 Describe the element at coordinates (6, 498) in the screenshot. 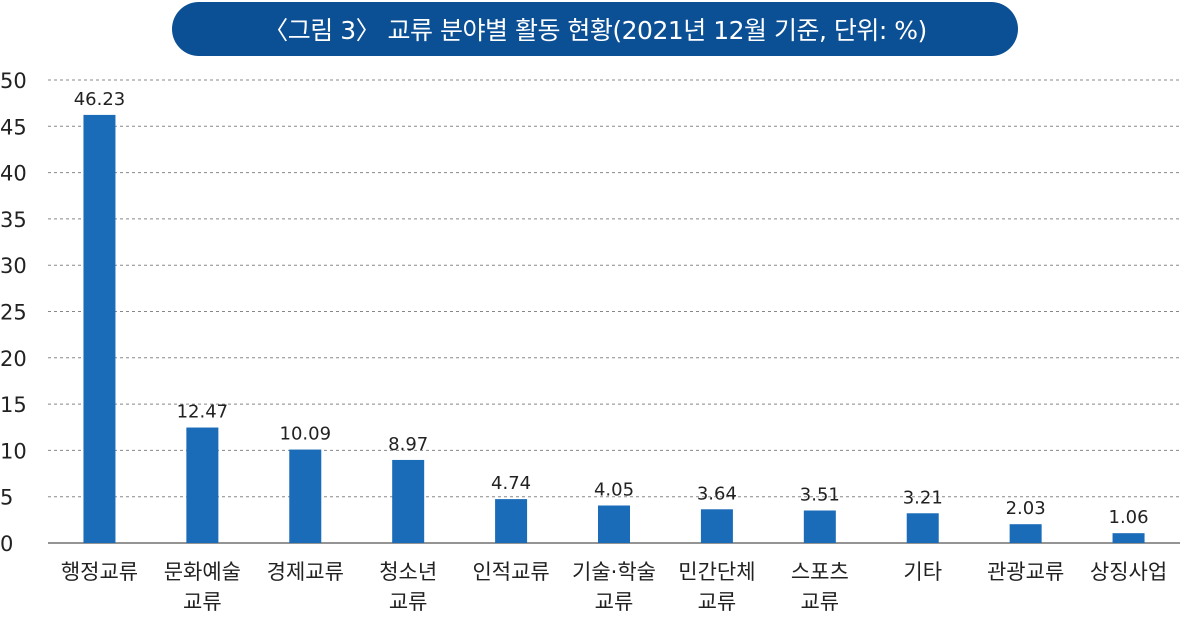

I see `y-tick-label: 5` at that location.